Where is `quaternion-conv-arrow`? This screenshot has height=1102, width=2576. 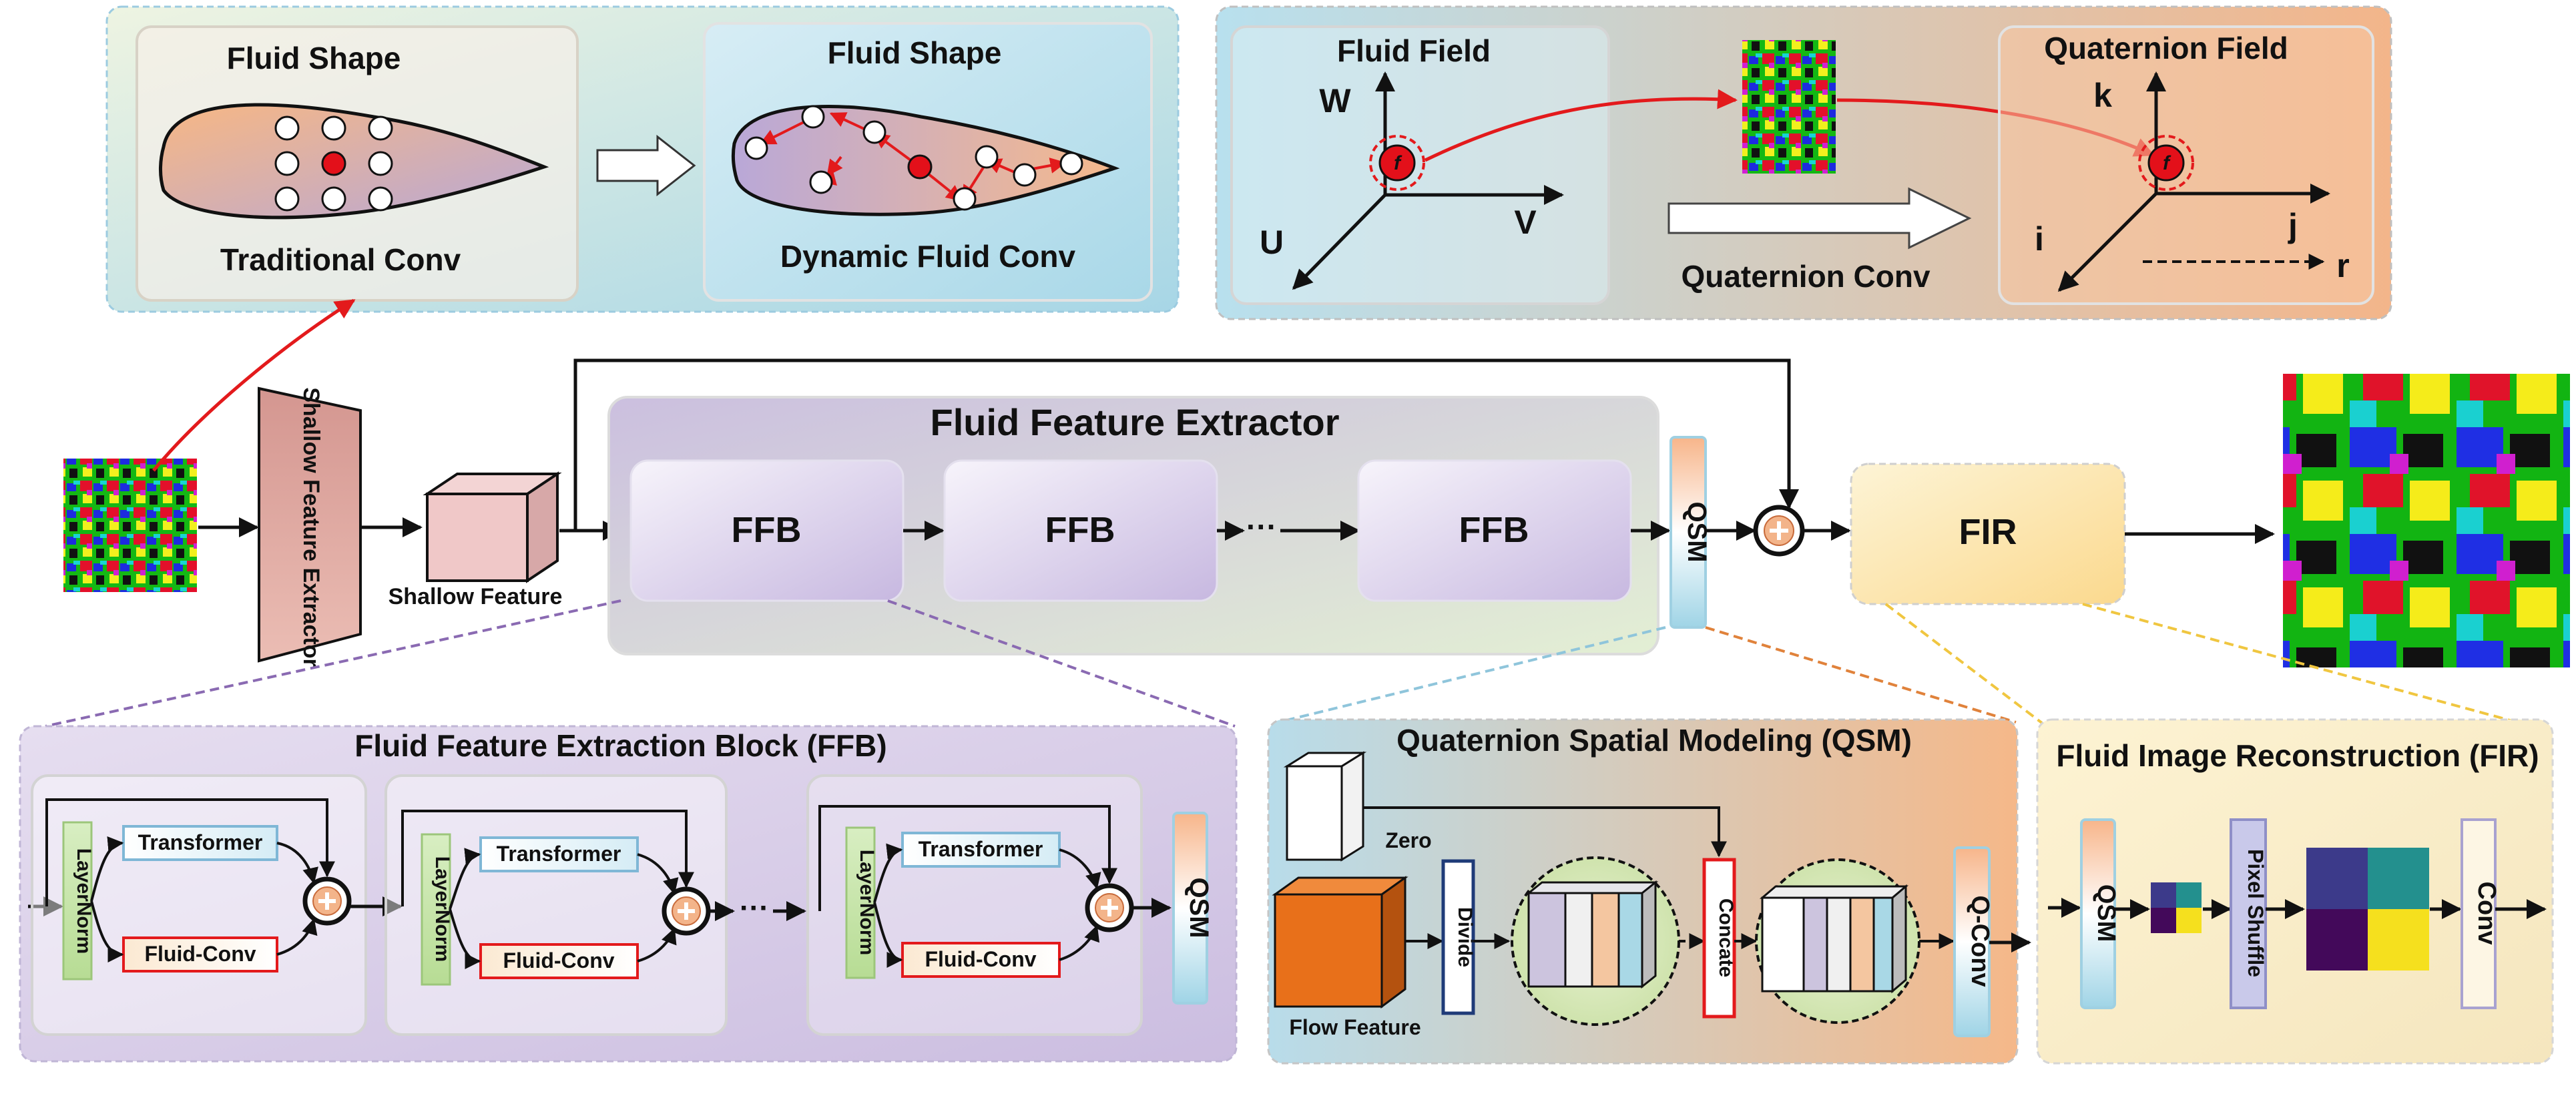 quaternion-conv-arrow is located at coordinates (1819, 219).